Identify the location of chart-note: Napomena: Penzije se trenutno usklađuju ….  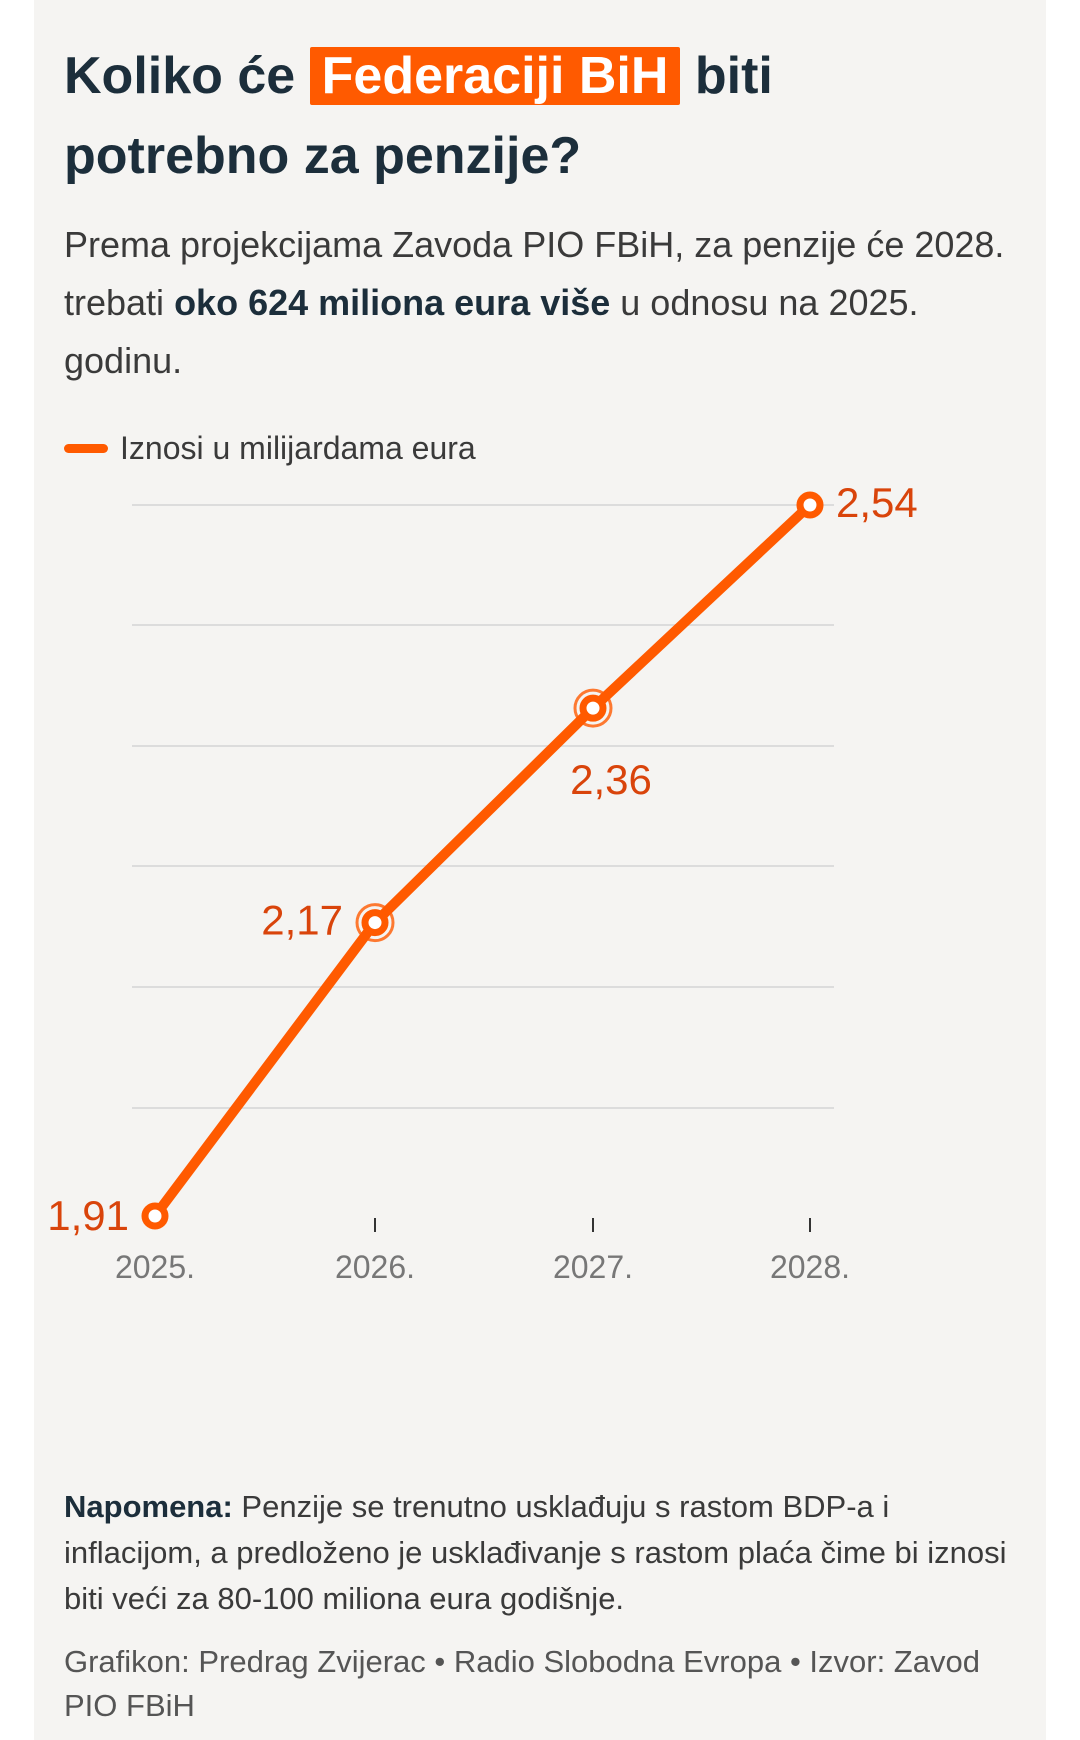
(544, 1553).